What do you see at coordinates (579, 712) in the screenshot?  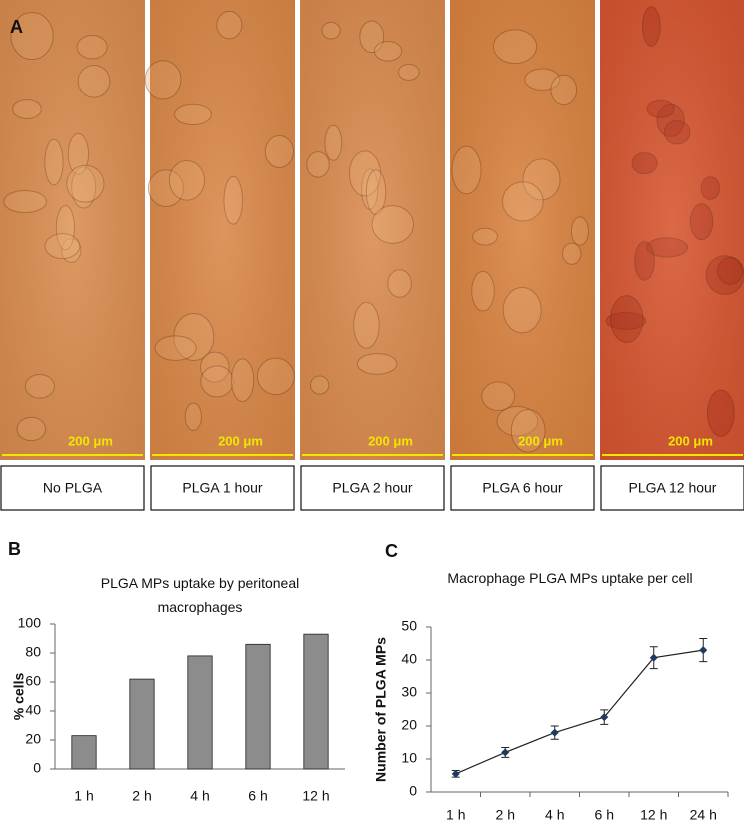 I see `line` at bounding box center [579, 712].